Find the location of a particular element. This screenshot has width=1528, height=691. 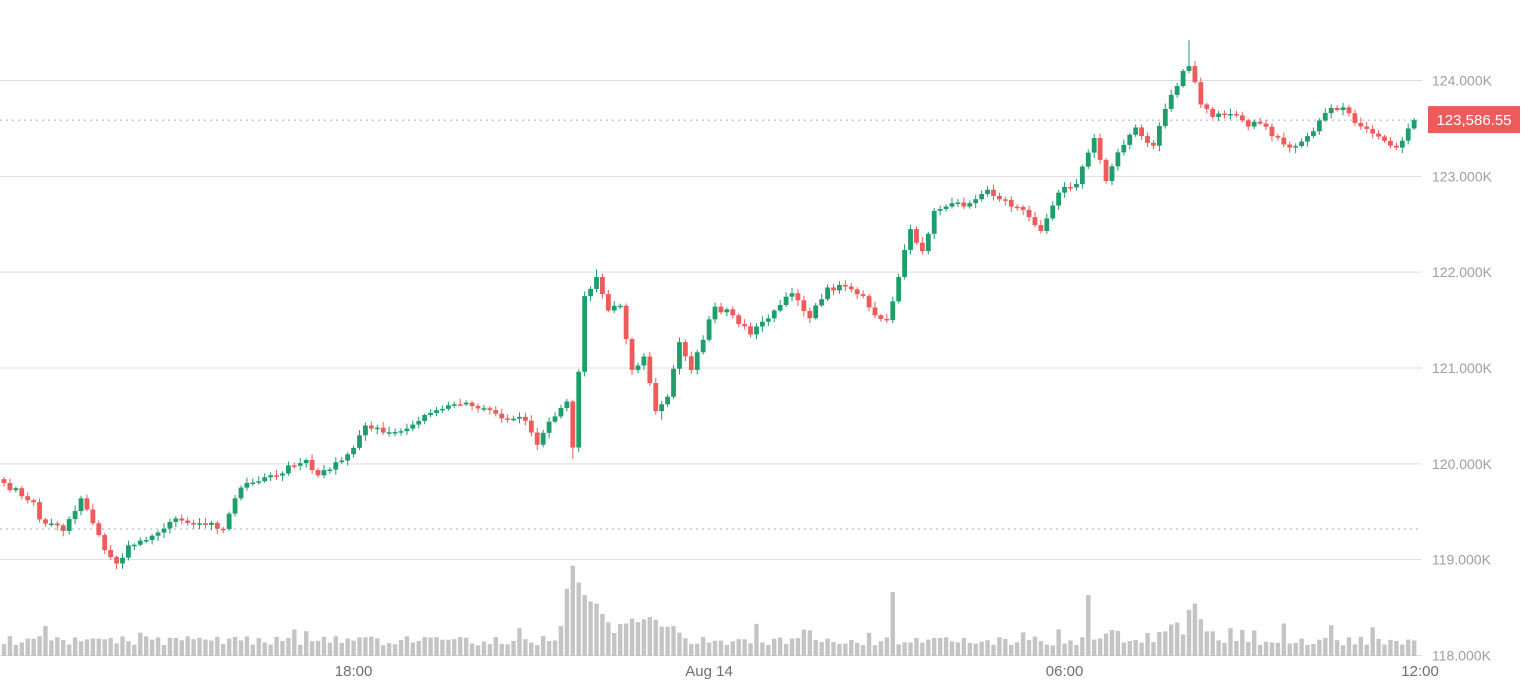

x-tick-label: Aug 14 is located at coordinates (709, 671).